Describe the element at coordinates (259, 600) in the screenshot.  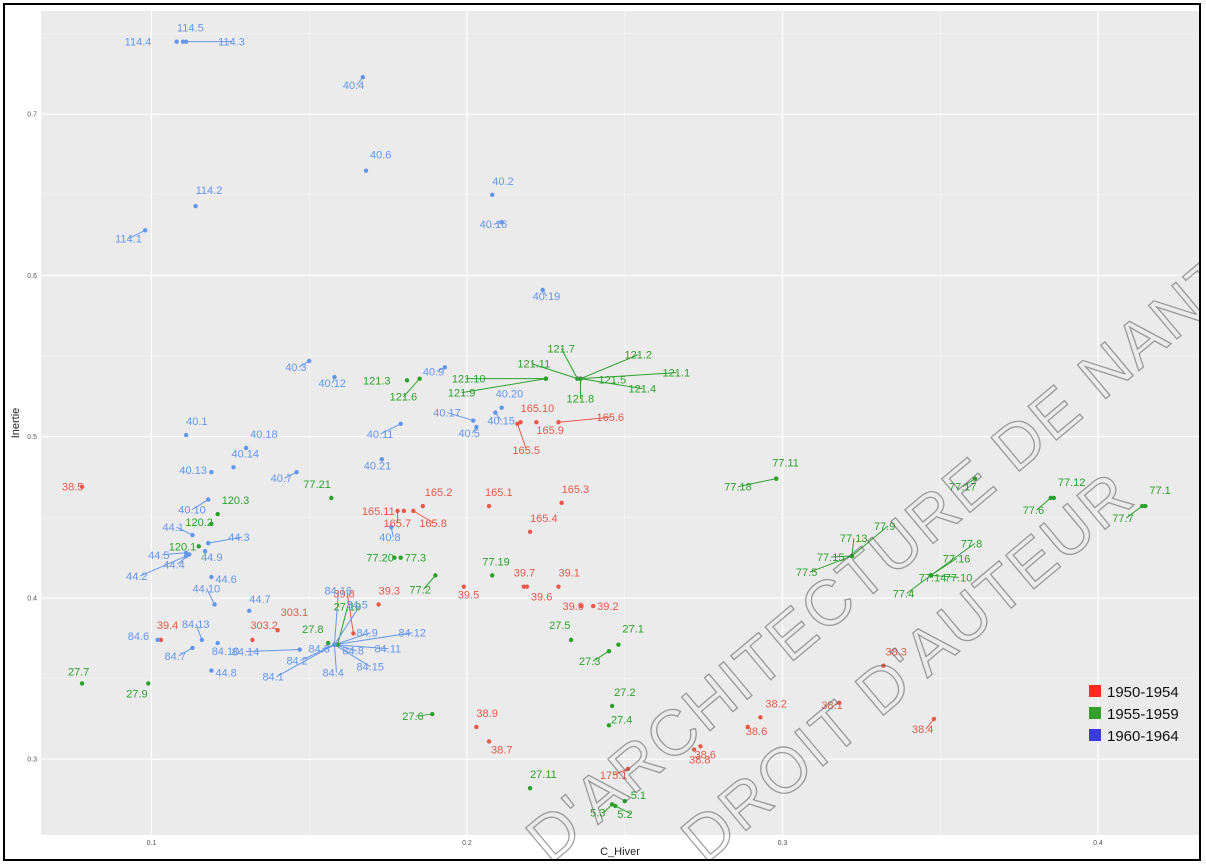
I see `point-label: 44.7` at that location.